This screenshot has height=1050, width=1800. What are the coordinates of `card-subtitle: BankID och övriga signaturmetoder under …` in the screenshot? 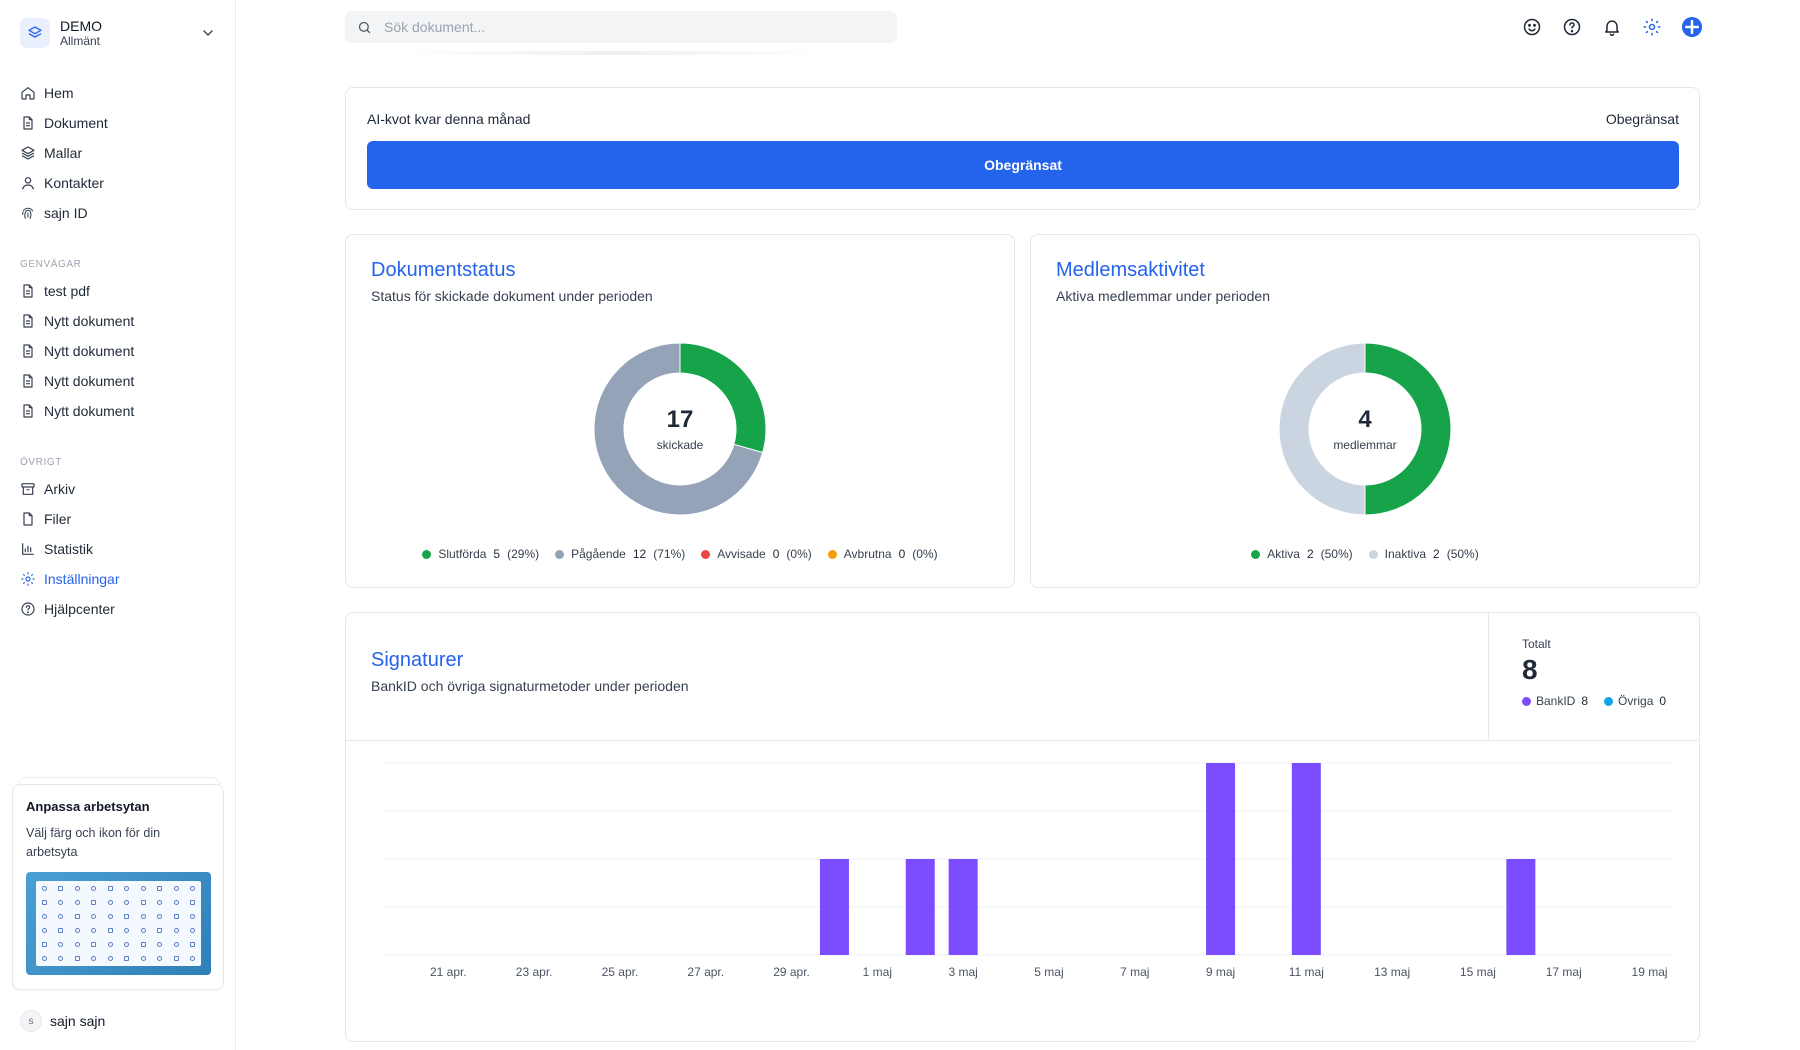 It's located at (530, 686).